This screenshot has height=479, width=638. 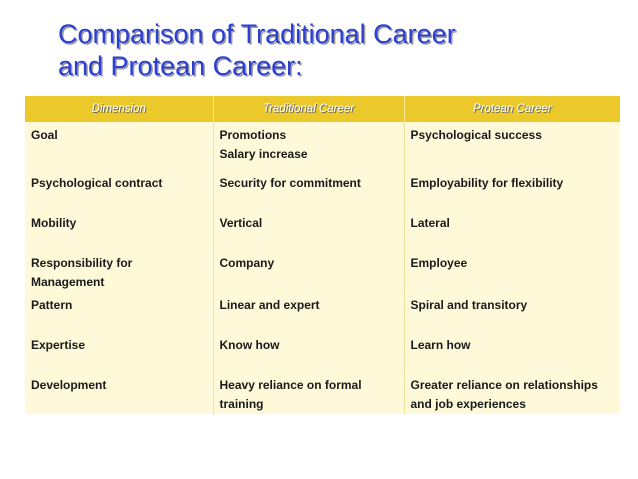 What do you see at coordinates (44, 135) in the screenshot?
I see `cell-text: Goal` at bounding box center [44, 135].